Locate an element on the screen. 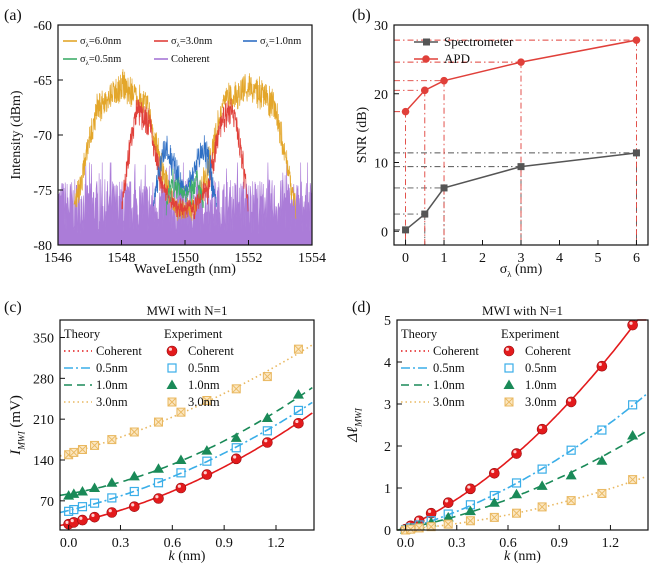 Image resolution: width=664 pixels, height=577 pixels. legend-label-b: APD is located at coordinates (457, 58).